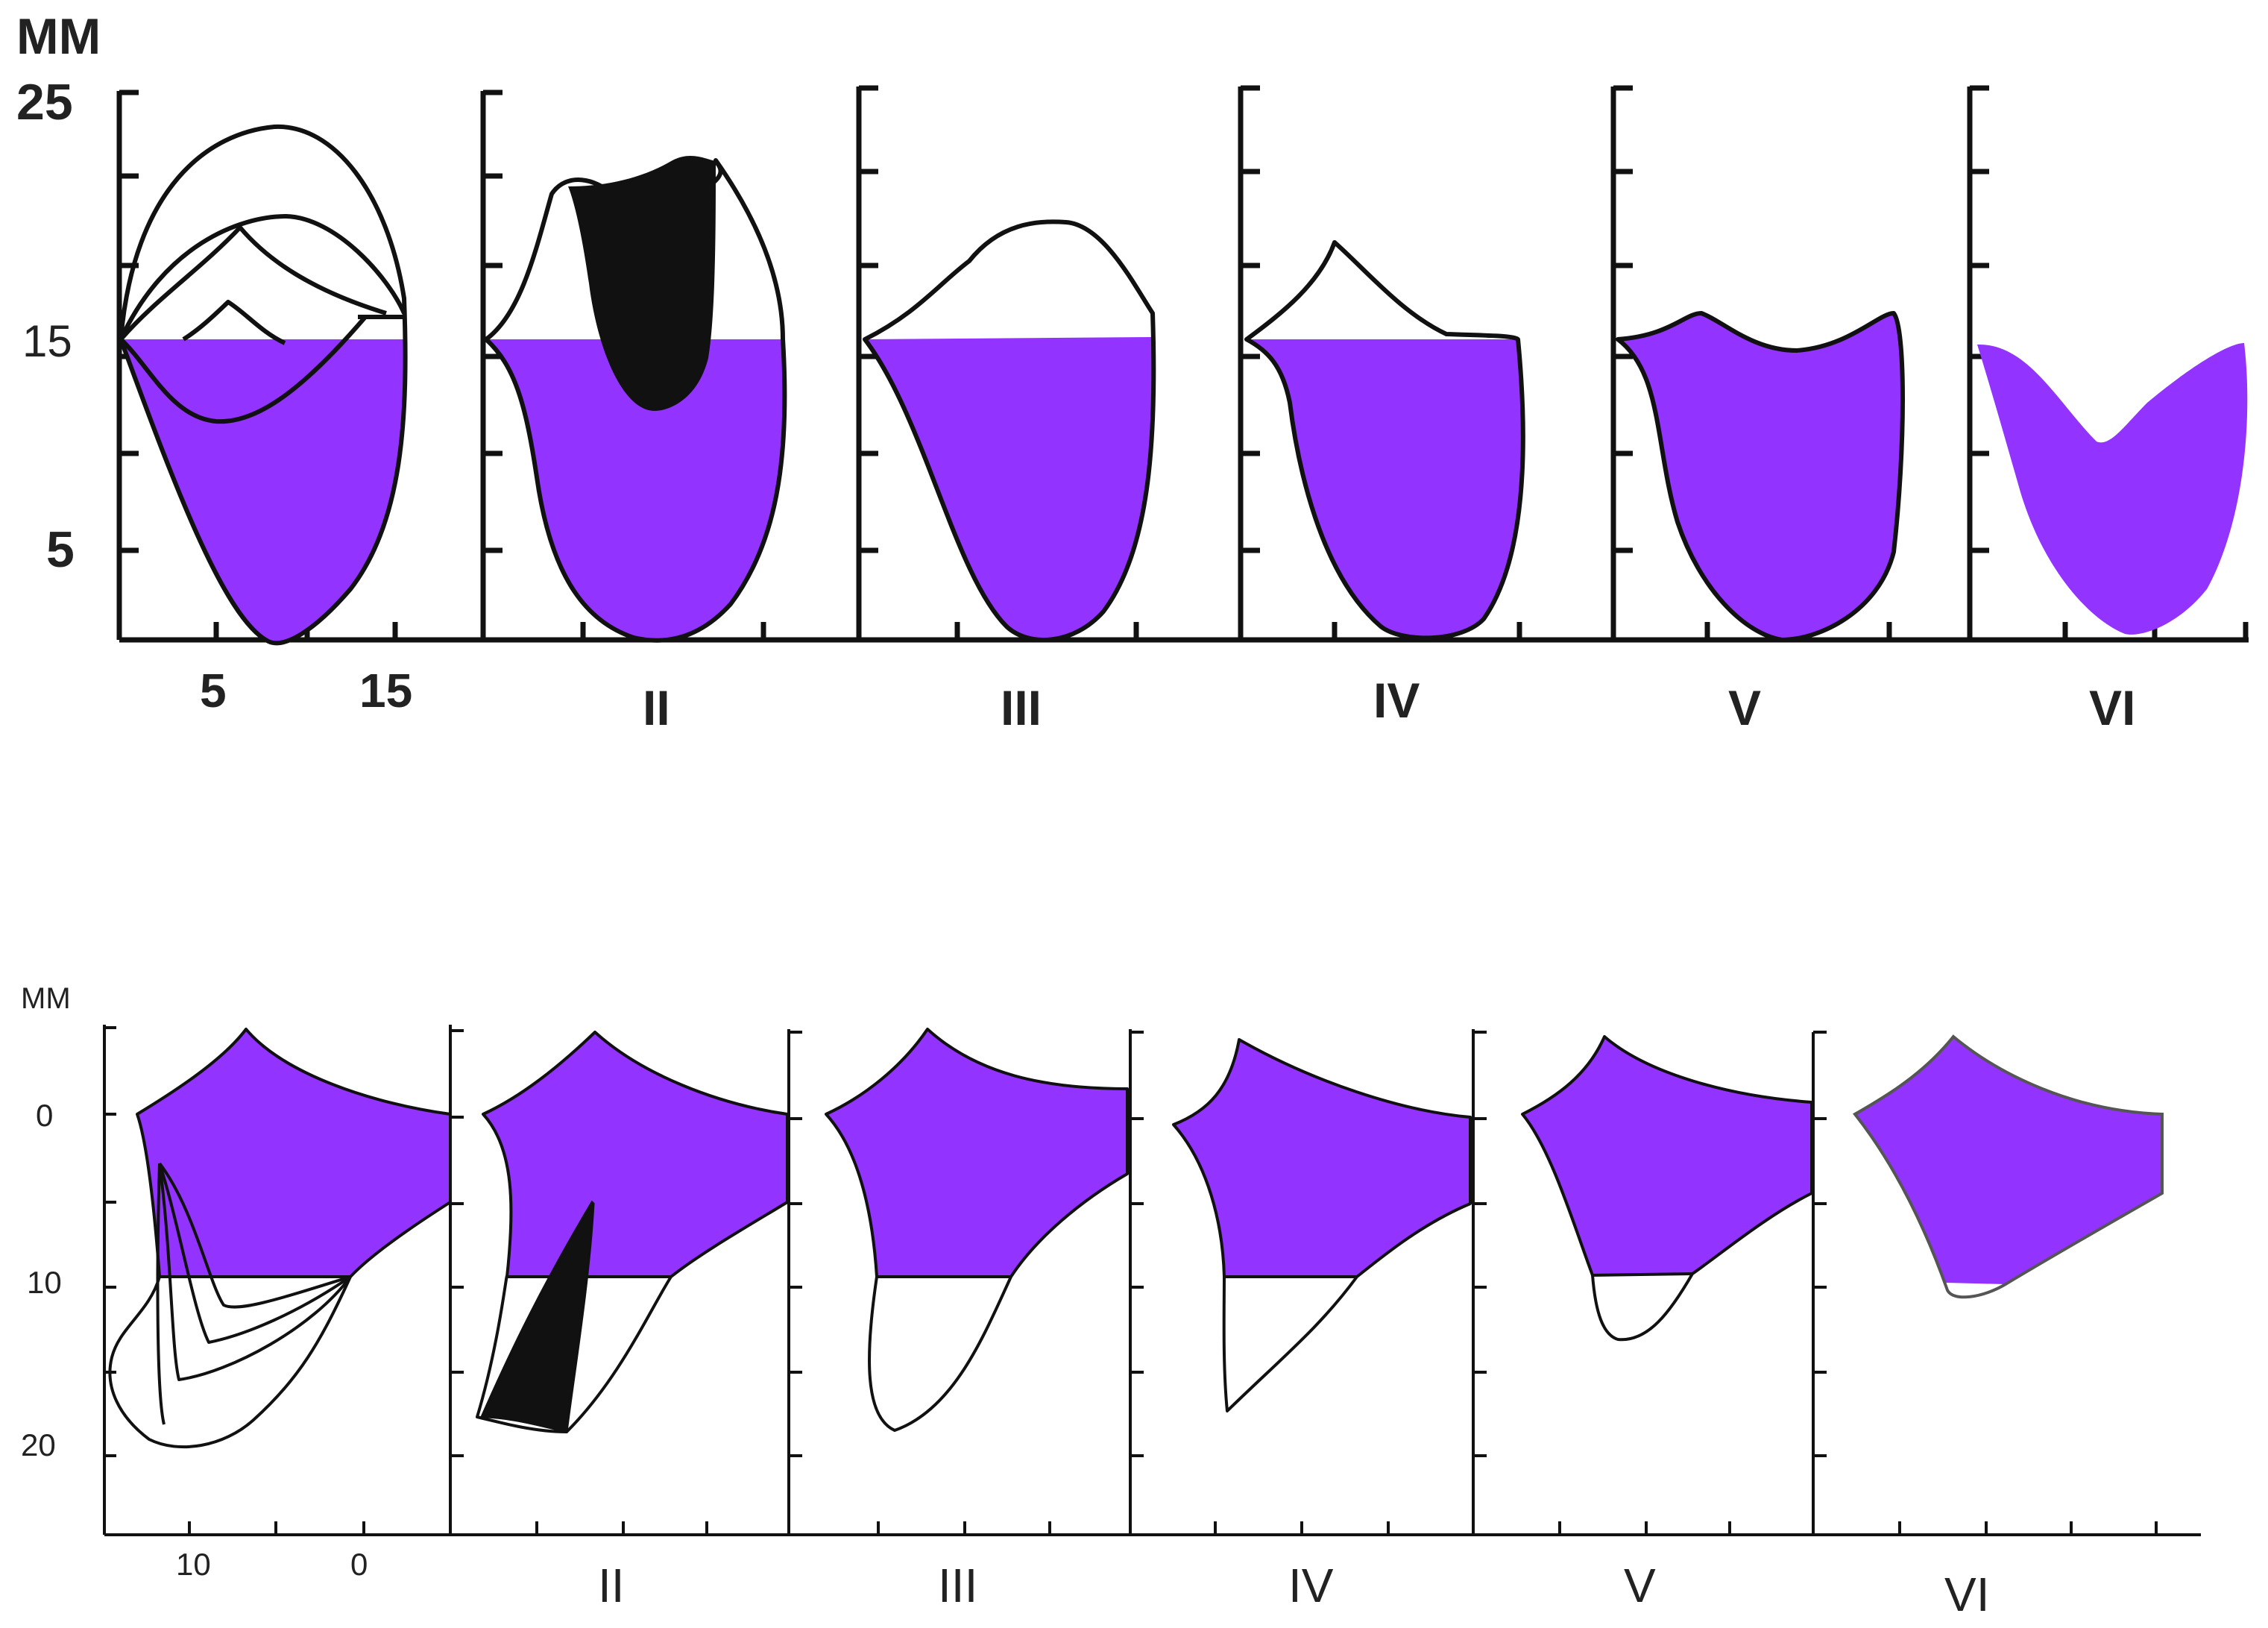 The height and width of the screenshot is (1628, 2268). I want to click on bottom-stage-label-iii: III, so click(957, 1585).